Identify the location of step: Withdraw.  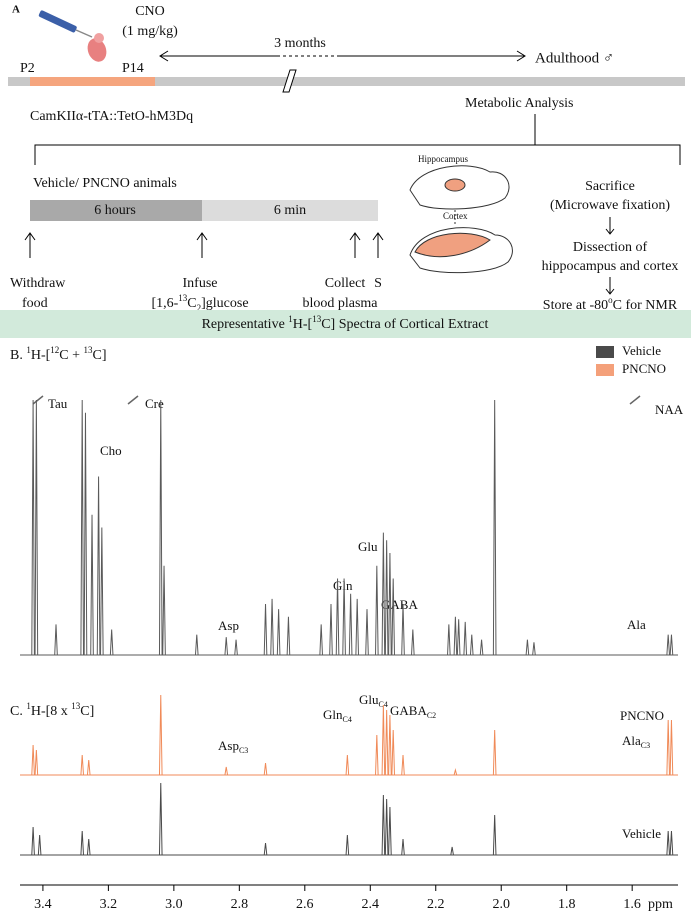
(38, 283).